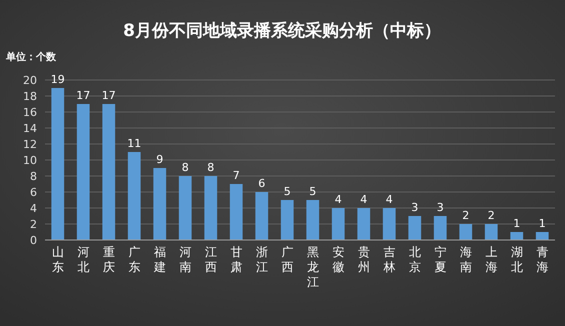 Image resolution: width=565 pixels, height=326 pixels. I want to click on x-tick-label: 宁夏, so click(440, 259).